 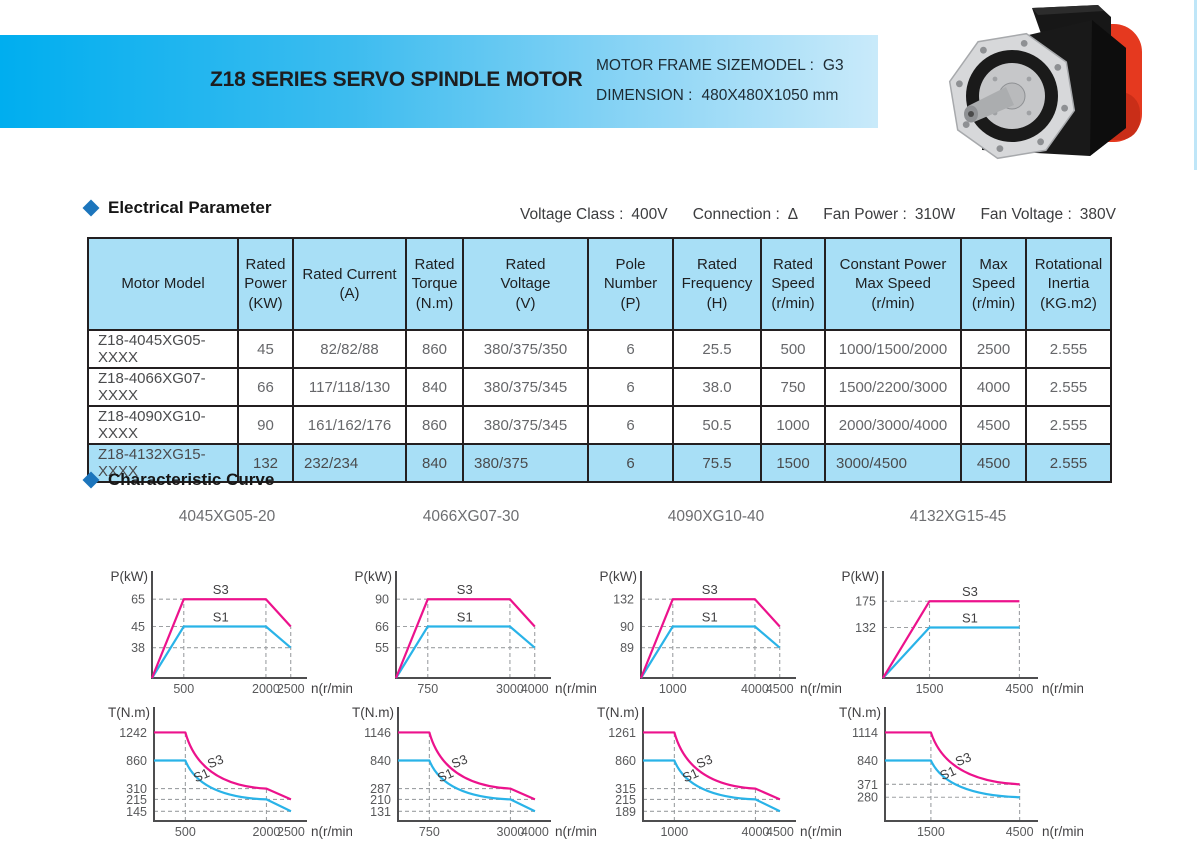 What do you see at coordinates (865, 733) in the screenshot?
I see `svg-text: 1114` at bounding box center [865, 733].